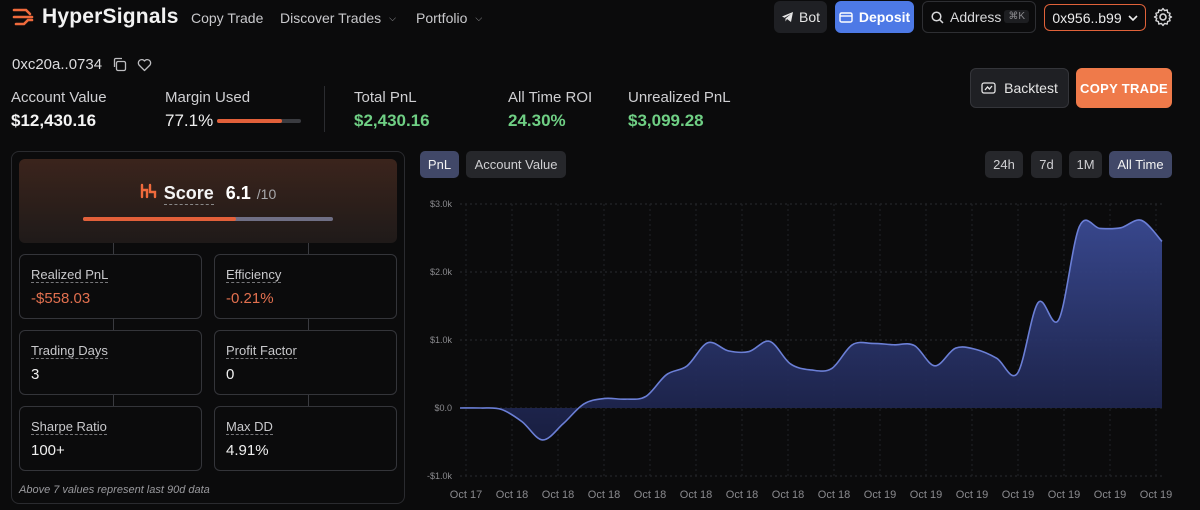 This screenshot has width=1200, height=510. I want to click on copy-icon, so click(119, 64).